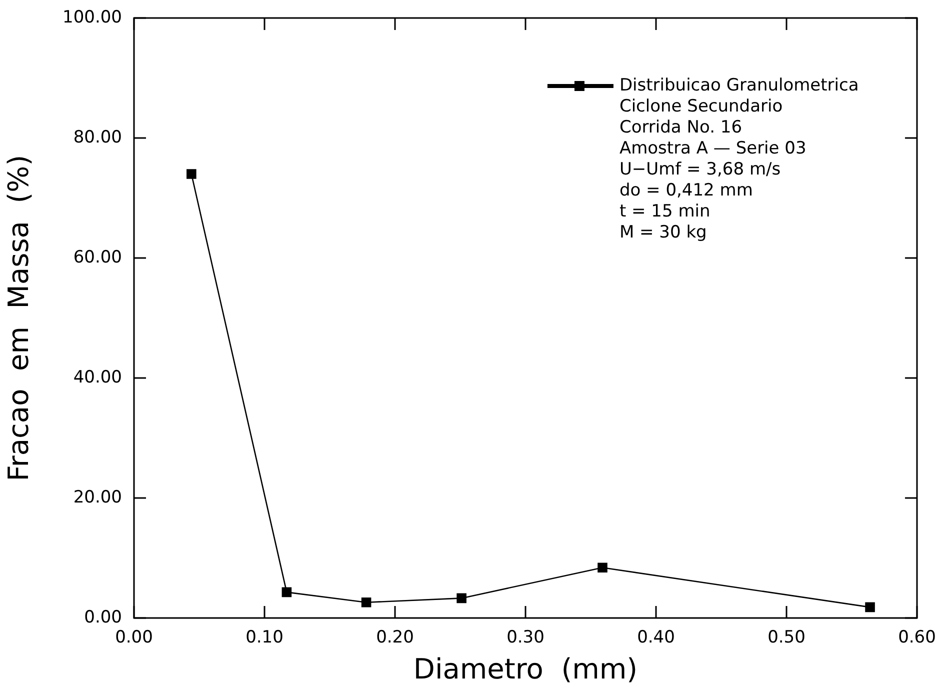 This screenshot has width=939, height=688. What do you see at coordinates (19, 318) in the screenshot?
I see `y-axis-title: Fracao em Massa (%)` at bounding box center [19, 318].